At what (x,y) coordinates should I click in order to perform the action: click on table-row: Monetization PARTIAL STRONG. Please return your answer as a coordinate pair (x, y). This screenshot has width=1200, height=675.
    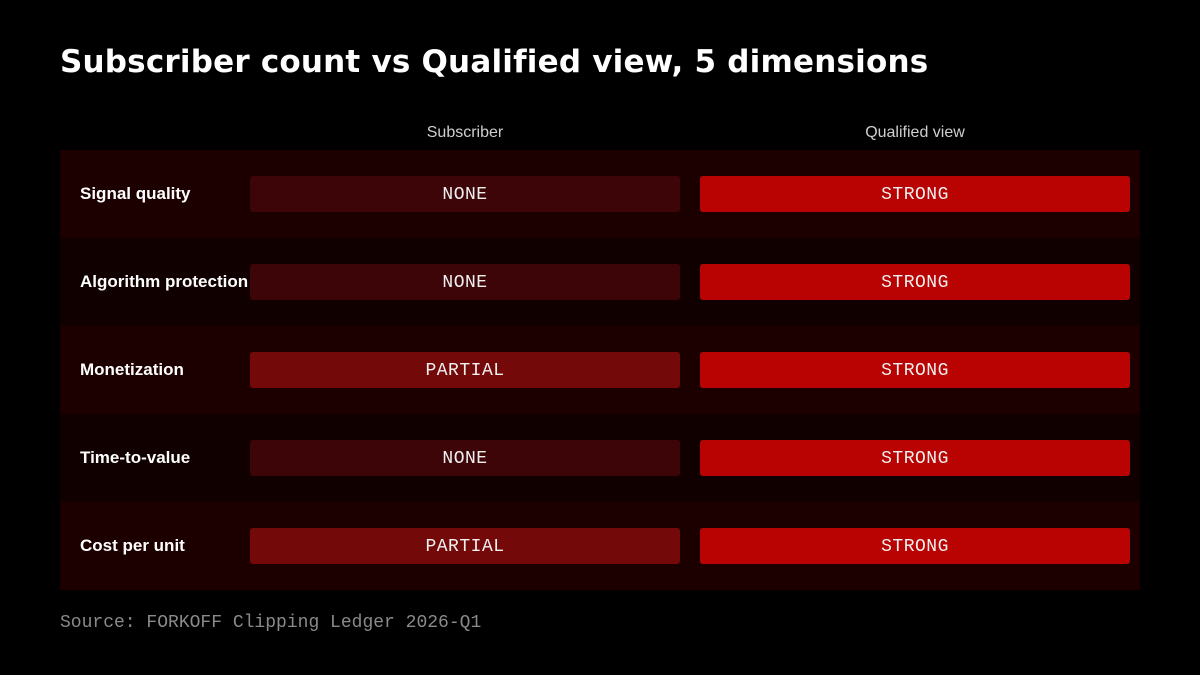
    Looking at the image, I should click on (600, 370).